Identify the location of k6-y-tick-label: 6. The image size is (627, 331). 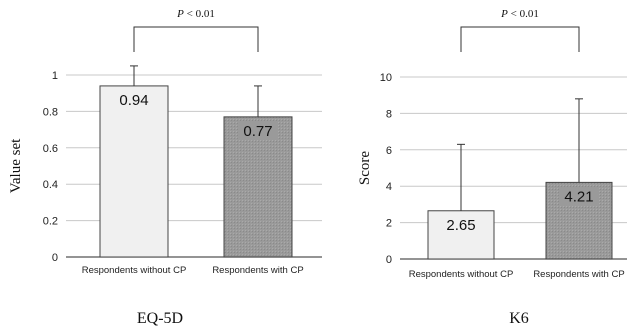
(389, 151).